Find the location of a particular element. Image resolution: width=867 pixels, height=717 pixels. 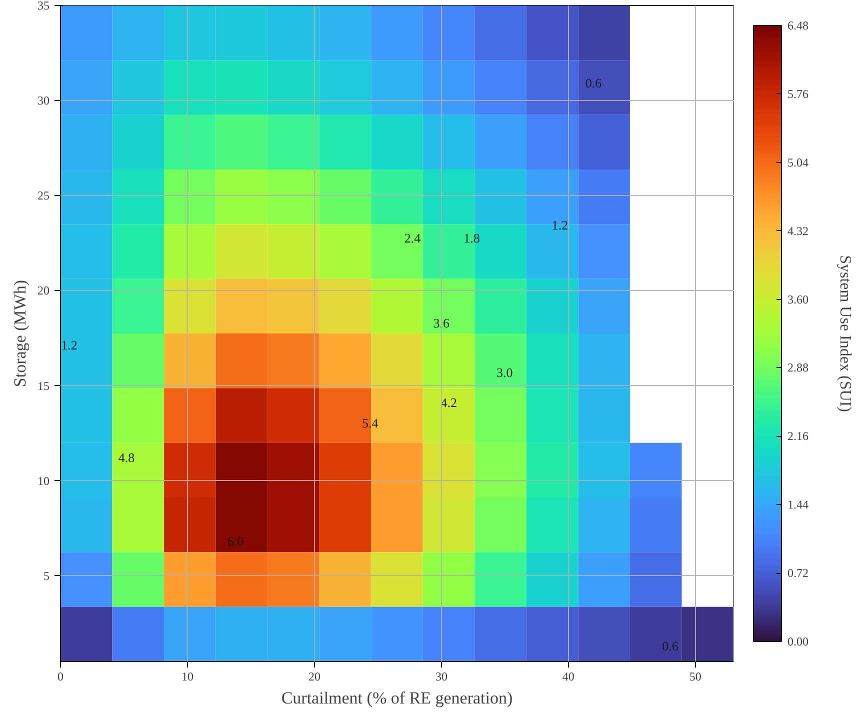

color-bar-label: 2.88 is located at coordinates (798, 367).